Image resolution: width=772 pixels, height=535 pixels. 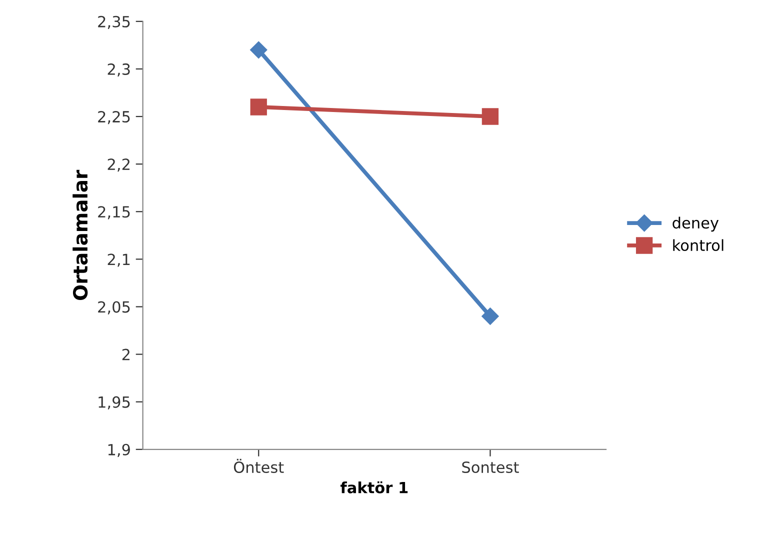 I want to click on legend-label: kontrol, so click(x=698, y=245).